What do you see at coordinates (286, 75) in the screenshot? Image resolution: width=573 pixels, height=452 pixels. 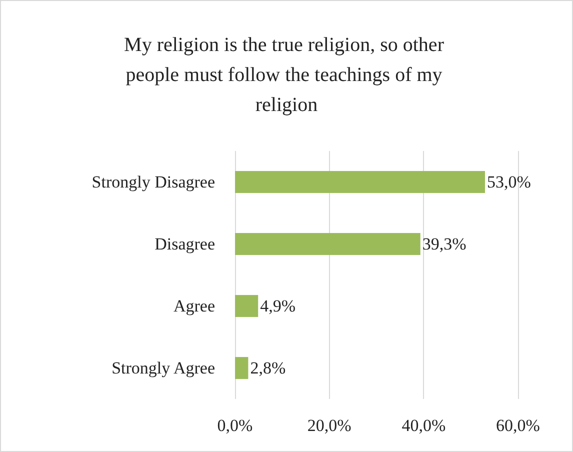 I see `chart-title: My religion is the true religion, so other people must follow the teachings of my religion` at bounding box center [286, 75].